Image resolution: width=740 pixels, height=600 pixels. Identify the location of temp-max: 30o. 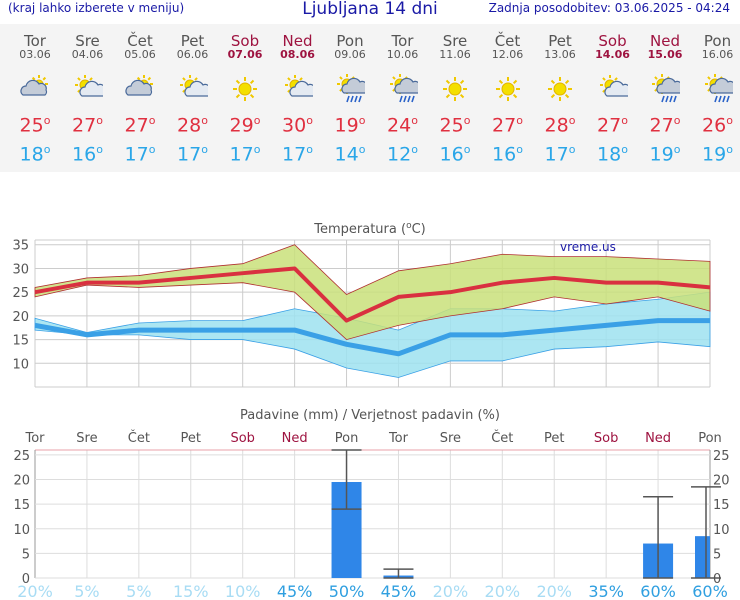
(298, 125).